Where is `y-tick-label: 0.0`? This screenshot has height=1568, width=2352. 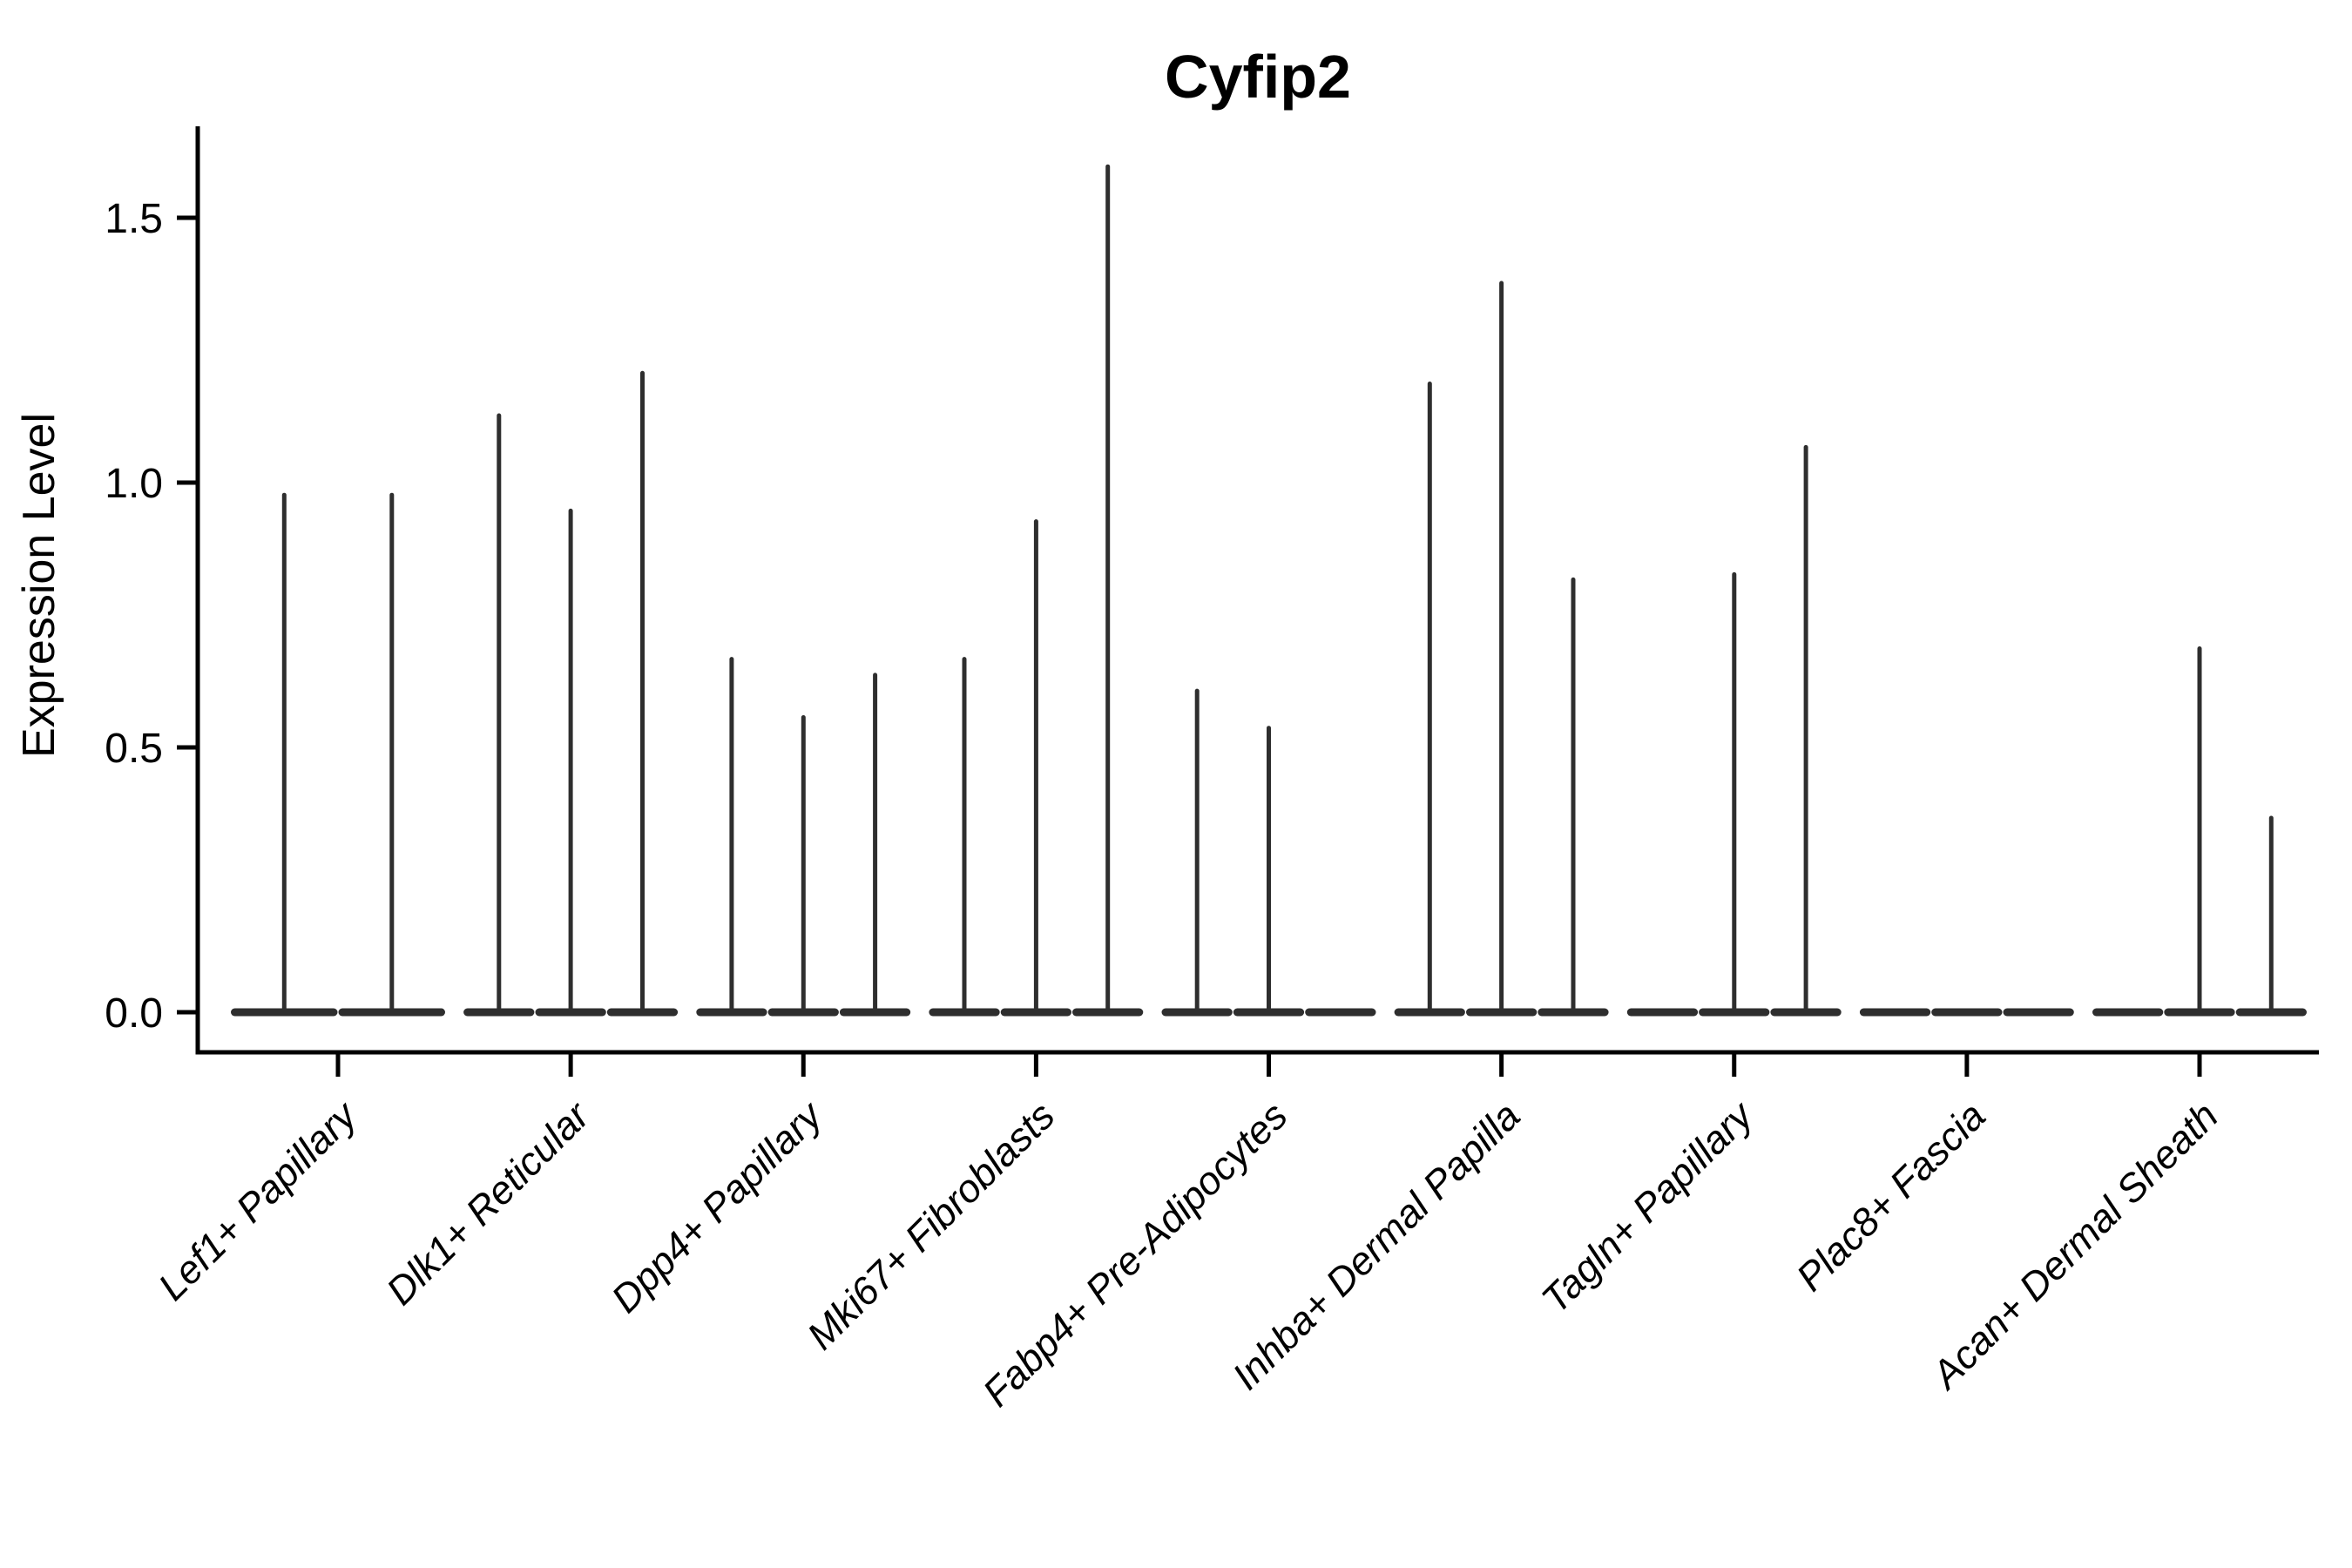 y-tick-label: 0.0 is located at coordinates (134, 1014).